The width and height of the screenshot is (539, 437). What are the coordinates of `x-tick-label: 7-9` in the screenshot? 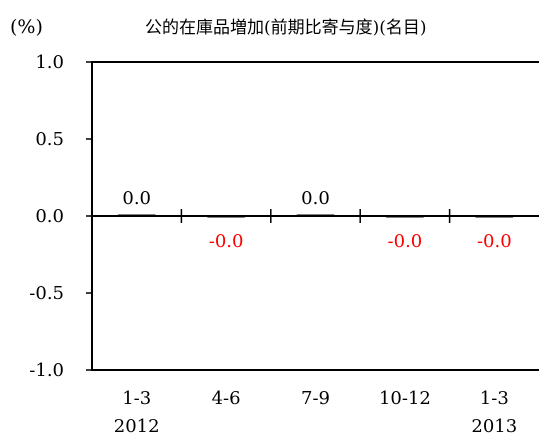 It's located at (315, 398).